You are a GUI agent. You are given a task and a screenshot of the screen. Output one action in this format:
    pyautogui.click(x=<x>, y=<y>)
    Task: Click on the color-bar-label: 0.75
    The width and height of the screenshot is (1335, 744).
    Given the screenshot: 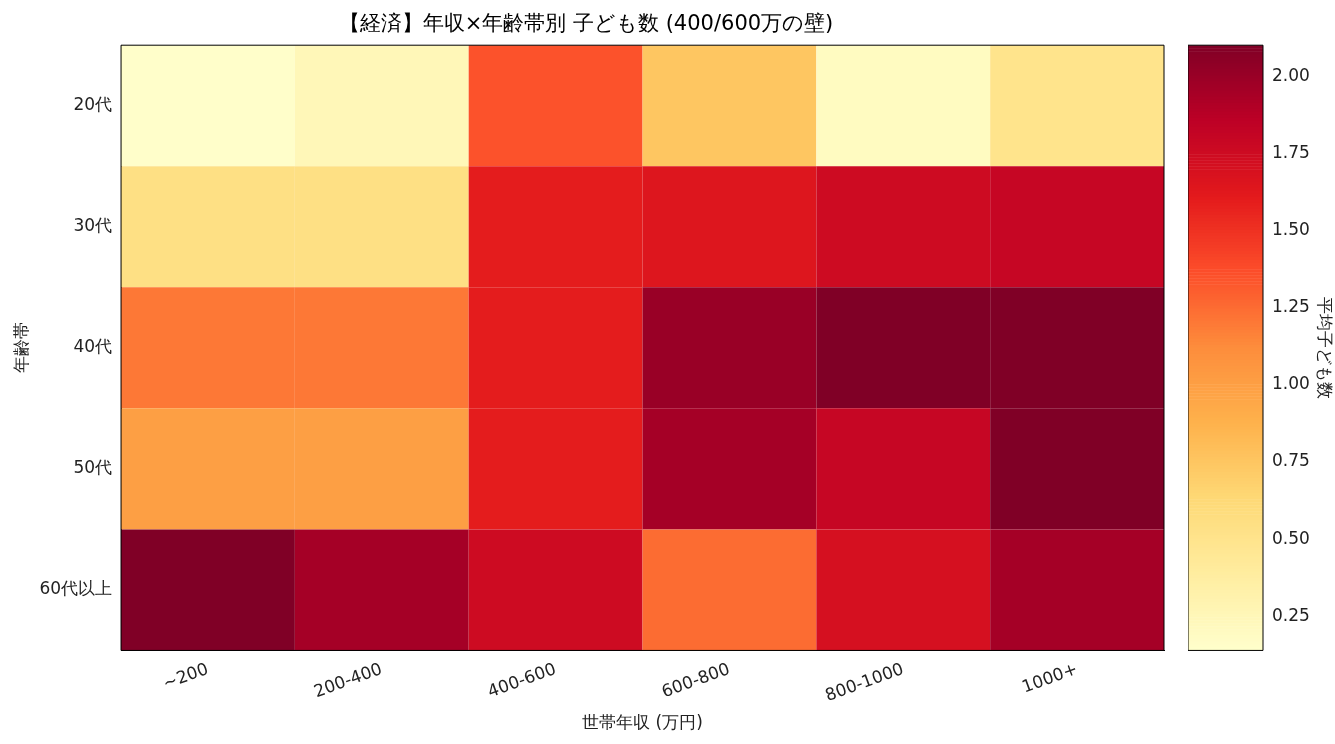 What is the action you would take?
    pyautogui.click(x=1291, y=460)
    